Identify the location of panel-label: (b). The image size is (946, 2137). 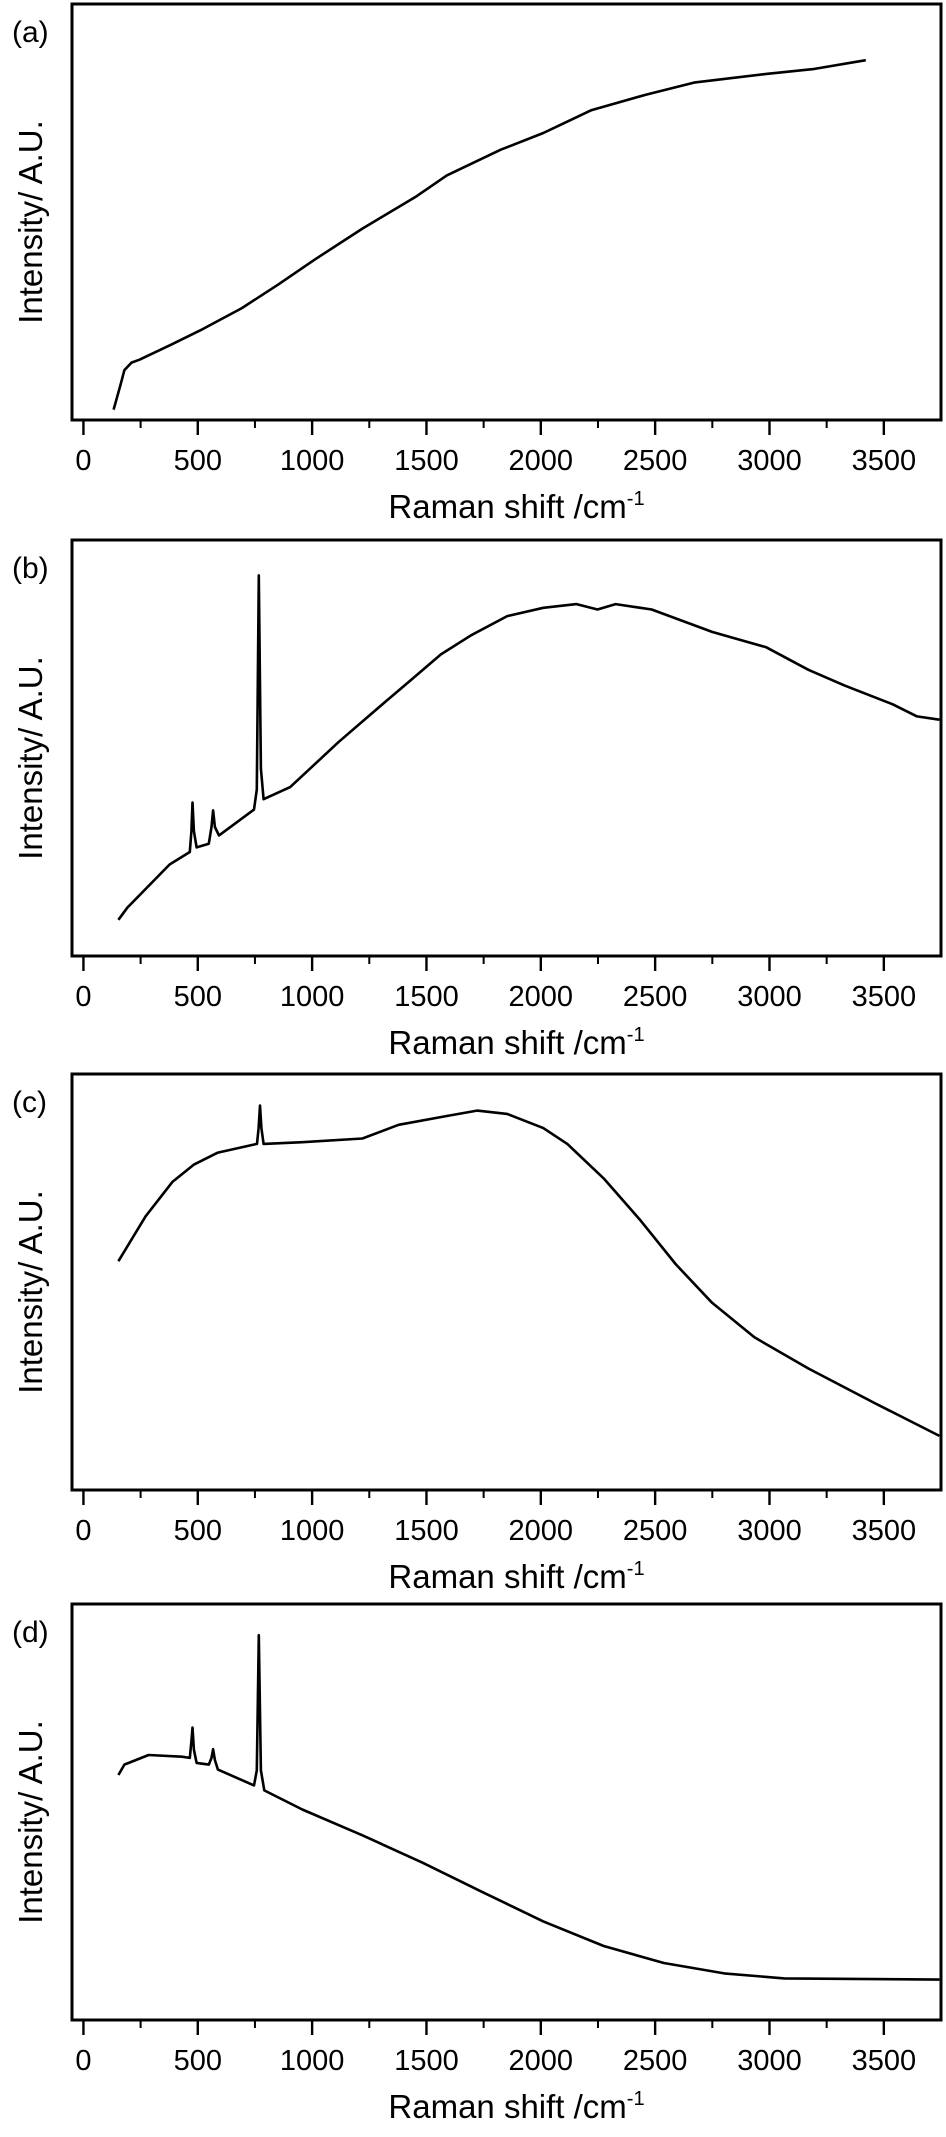
(30, 568).